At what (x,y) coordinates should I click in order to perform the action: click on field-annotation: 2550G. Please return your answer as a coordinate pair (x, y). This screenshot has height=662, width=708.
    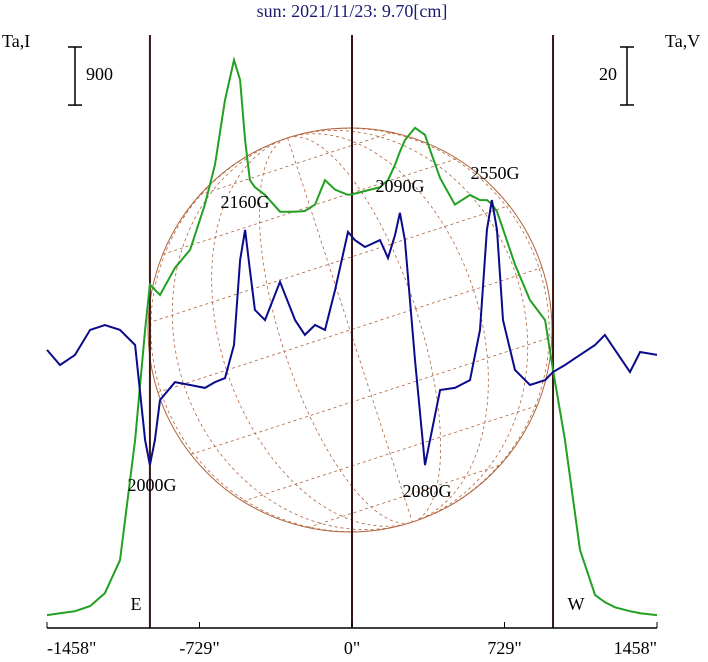
    Looking at the image, I should click on (495, 173).